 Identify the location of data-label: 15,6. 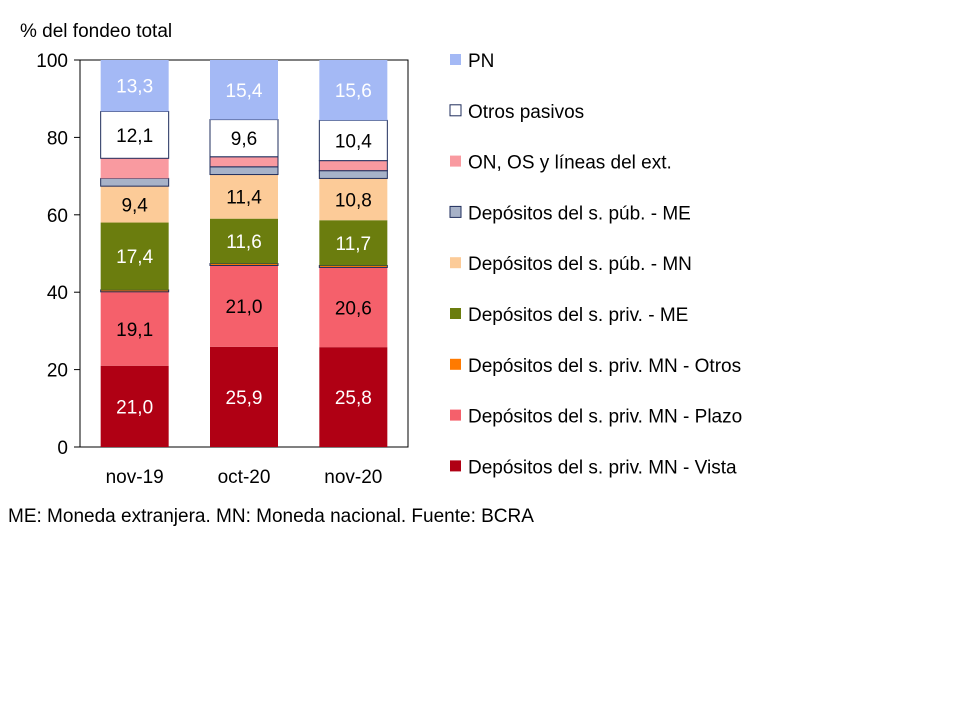
(353, 91).